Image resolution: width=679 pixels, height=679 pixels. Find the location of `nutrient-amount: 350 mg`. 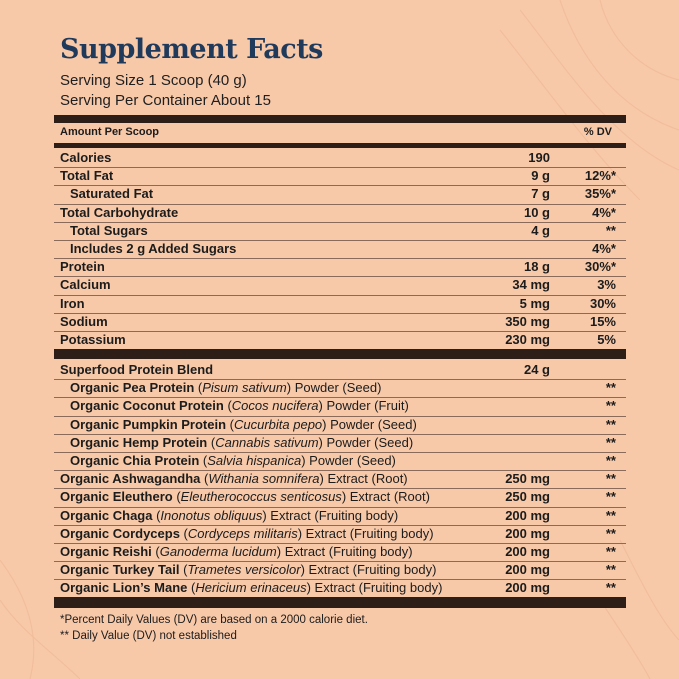

nutrient-amount: 350 mg is located at coordinates (527, 321).